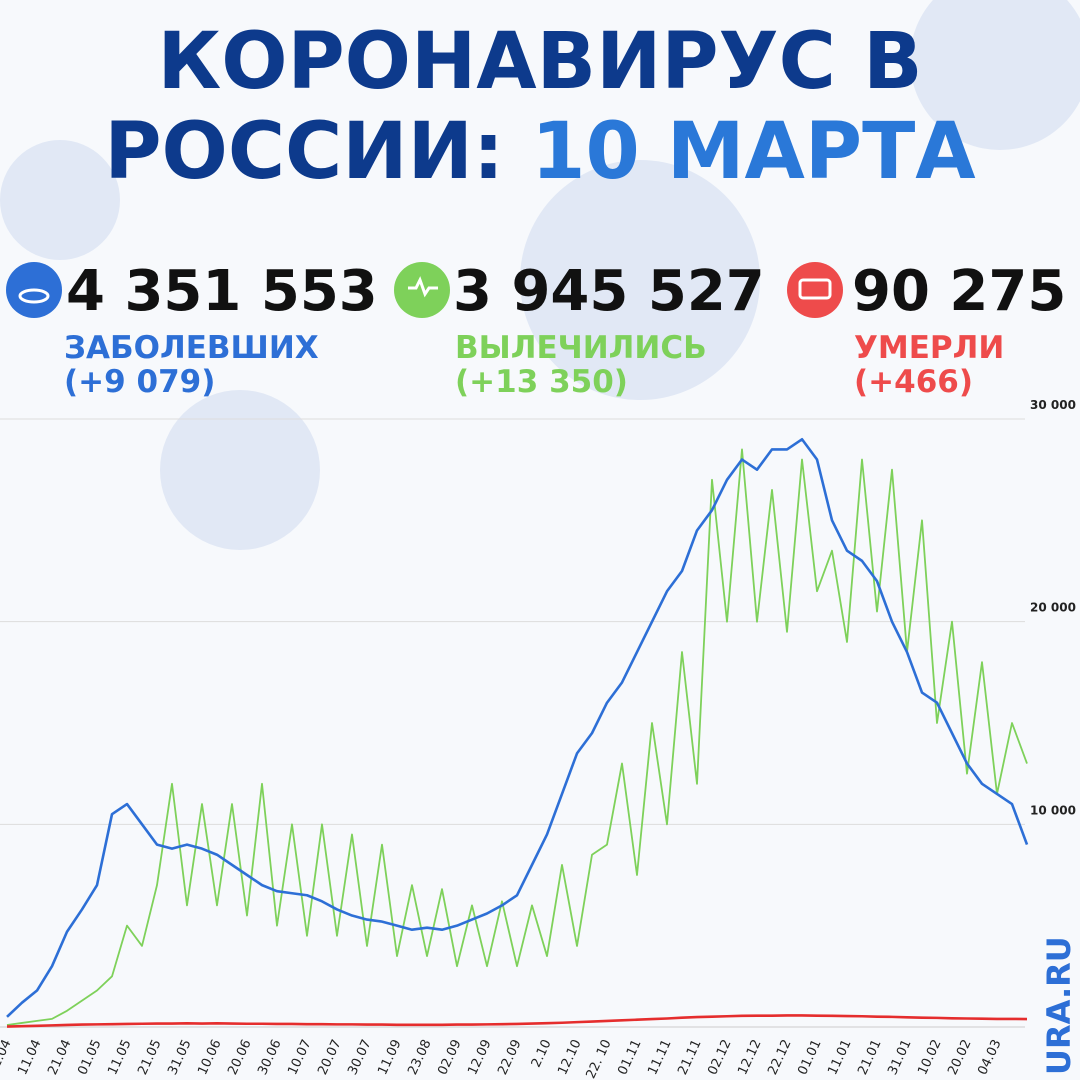 Image resolution: width=1080 pixels, height=1080 pixels. Describe the element at coordinates (329, 1057) in the screenshot. I see `x-tick-label: 20.07` at that location.